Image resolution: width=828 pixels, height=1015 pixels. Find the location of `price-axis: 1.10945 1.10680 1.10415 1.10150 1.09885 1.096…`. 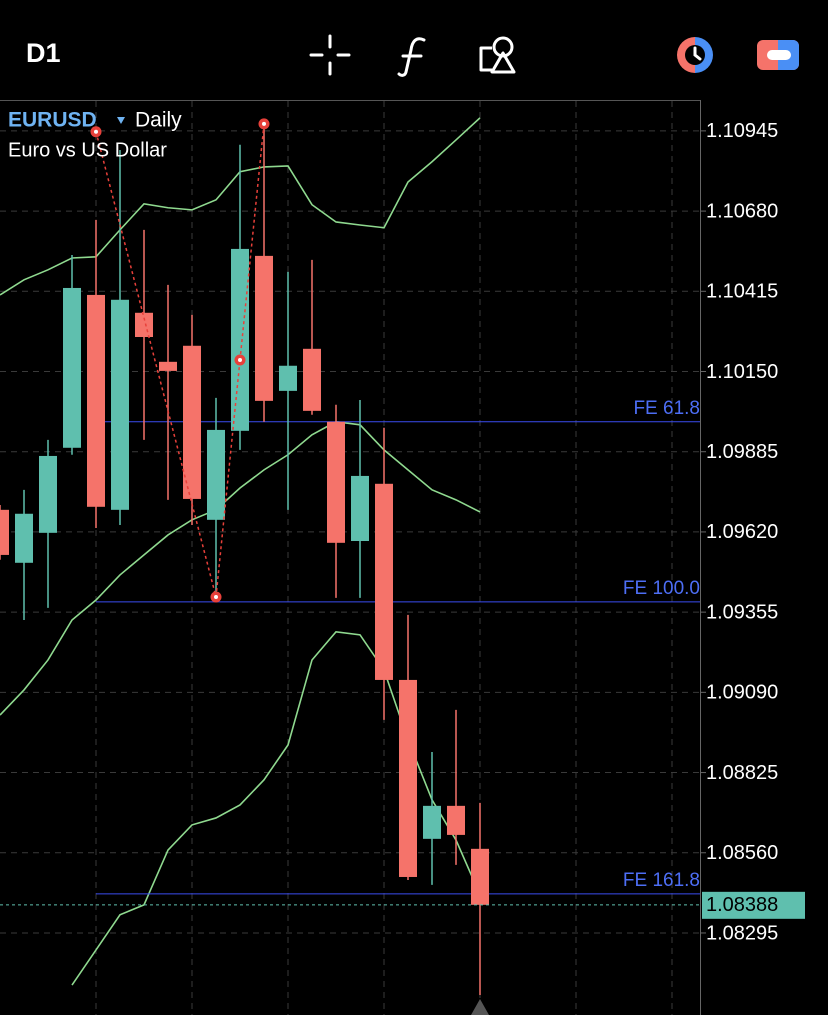

price-axis: 1.10945 1.10680 1.10415 1.10150 1.09885 1.096… is located at coordinates (752, 532).